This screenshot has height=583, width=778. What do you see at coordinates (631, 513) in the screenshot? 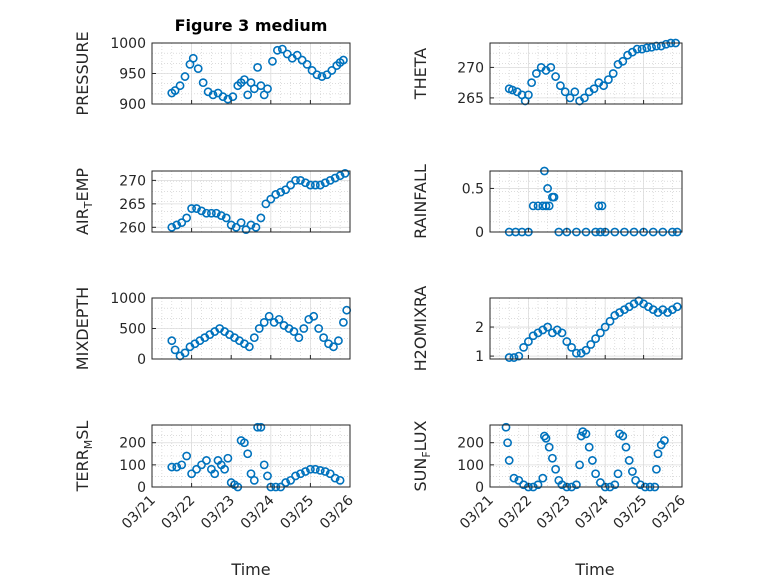
I see `x-tick-label: 03/25` at bounding box center [631, 513].